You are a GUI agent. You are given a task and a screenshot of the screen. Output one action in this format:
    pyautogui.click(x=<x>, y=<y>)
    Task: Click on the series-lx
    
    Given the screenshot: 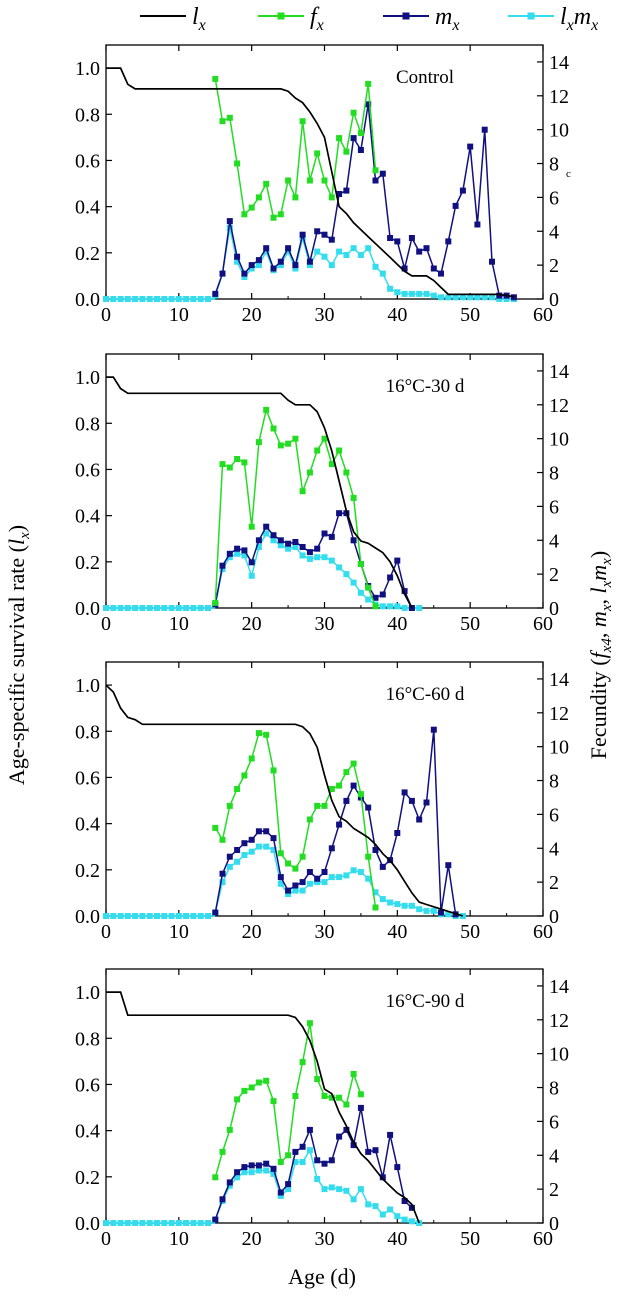 What is the action you would take?
    pyautogui.click(x=310, y=182)
    